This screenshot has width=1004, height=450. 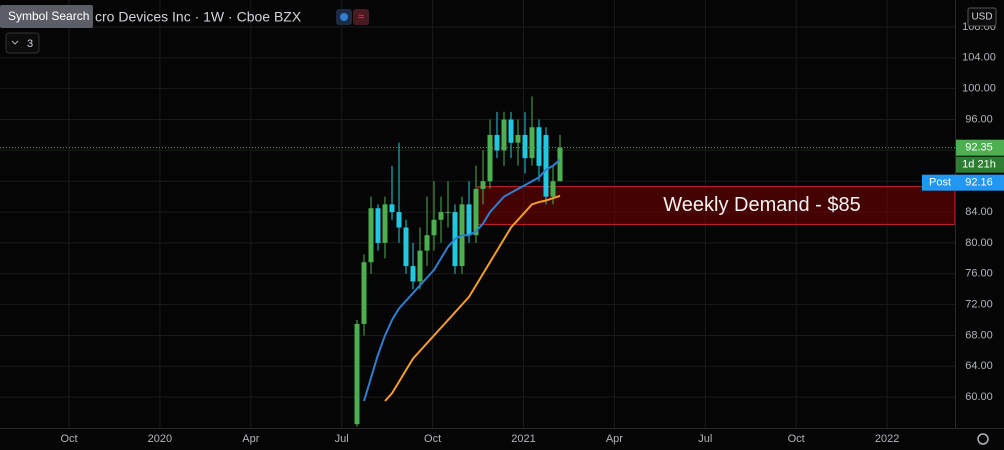 I want to click on chart-title: cro Devices Inc · 1W · Cboe BZX, so click(x=198, y=17).